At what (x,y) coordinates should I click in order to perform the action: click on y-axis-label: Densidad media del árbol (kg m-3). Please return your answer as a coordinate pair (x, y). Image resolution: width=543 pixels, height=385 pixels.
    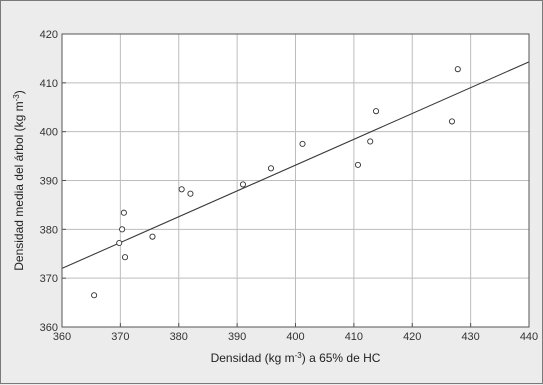
    Looking at the image, I should click on (19, 180).